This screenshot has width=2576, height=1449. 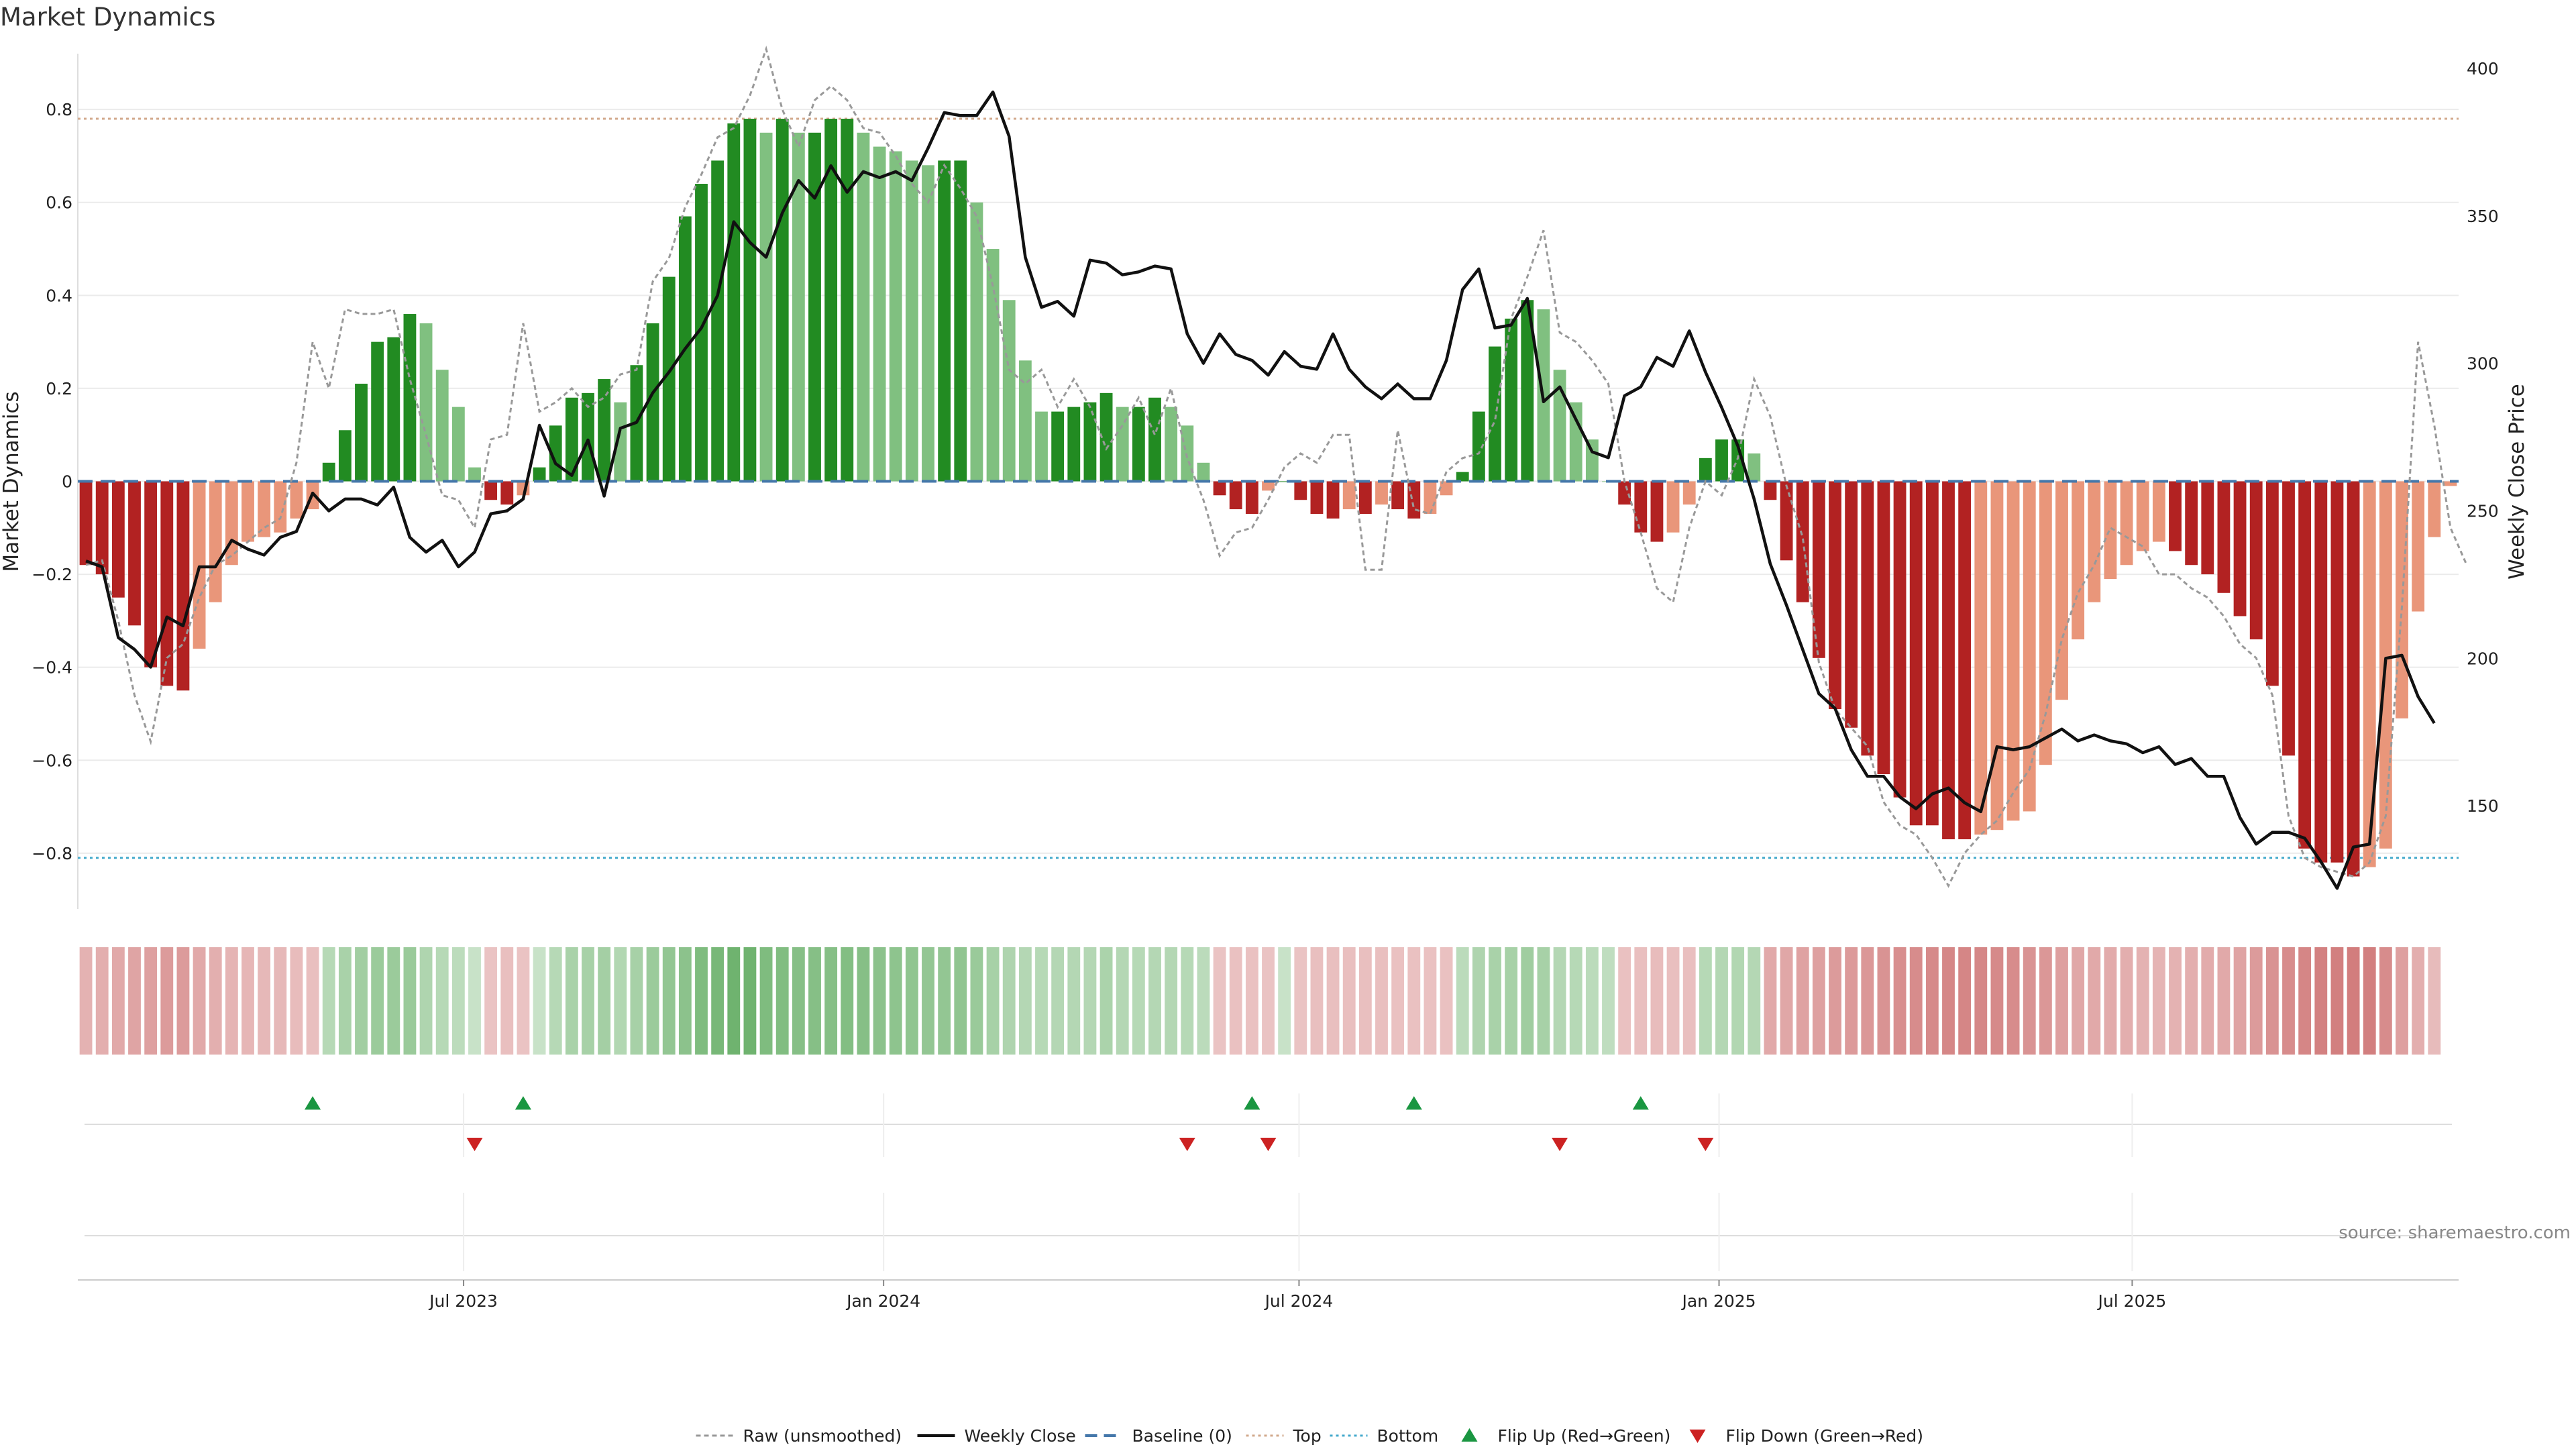 I want to click on legend-swatch, so click(x=1697, y=1436).